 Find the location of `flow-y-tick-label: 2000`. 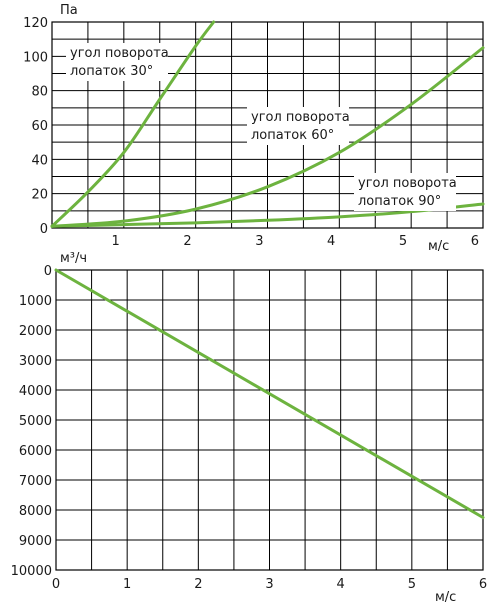

flow-y-tick-label: 2000 is located at coordinates (35, 331).